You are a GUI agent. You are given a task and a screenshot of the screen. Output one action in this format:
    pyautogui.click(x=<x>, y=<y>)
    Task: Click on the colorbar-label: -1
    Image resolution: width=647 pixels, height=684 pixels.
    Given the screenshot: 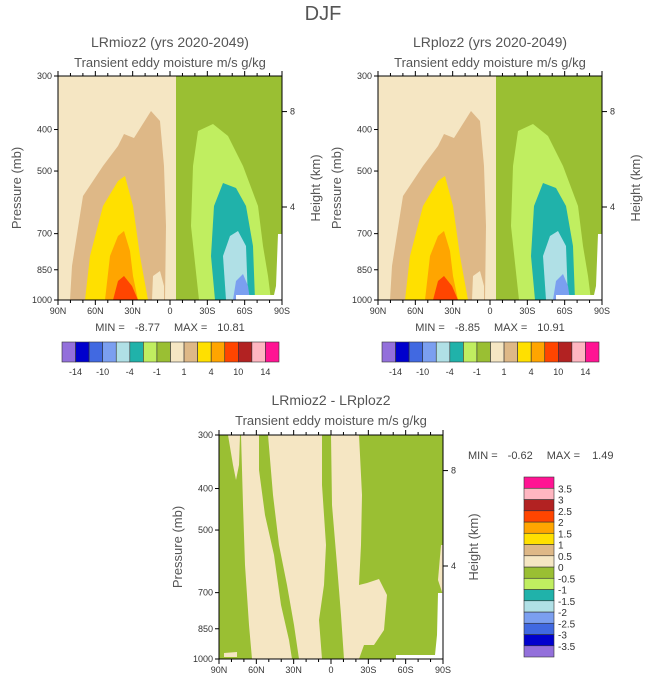 What is the action you would take?
    pyautogui.click(x=562, y=591)
    